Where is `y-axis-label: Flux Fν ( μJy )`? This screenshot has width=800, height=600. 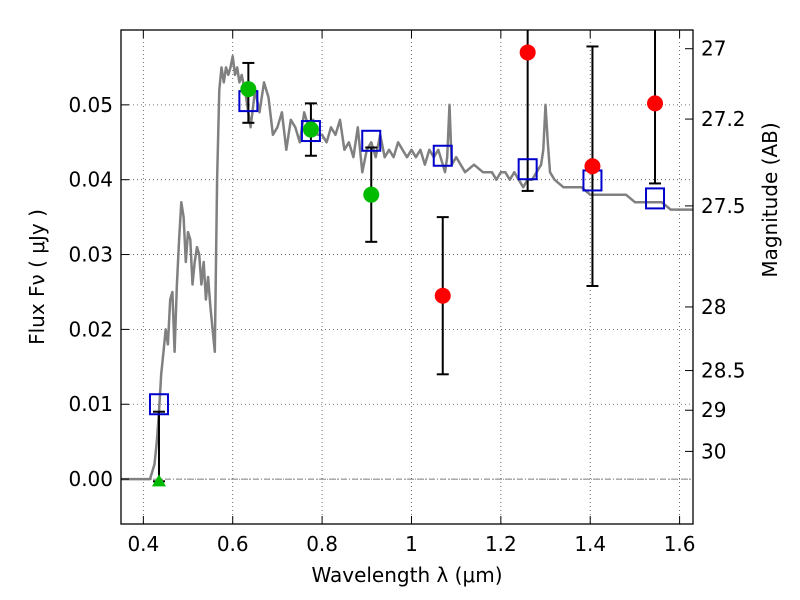
y-axis-label: Flux Fν ( μJy ) is located at coordinates (37, 277).